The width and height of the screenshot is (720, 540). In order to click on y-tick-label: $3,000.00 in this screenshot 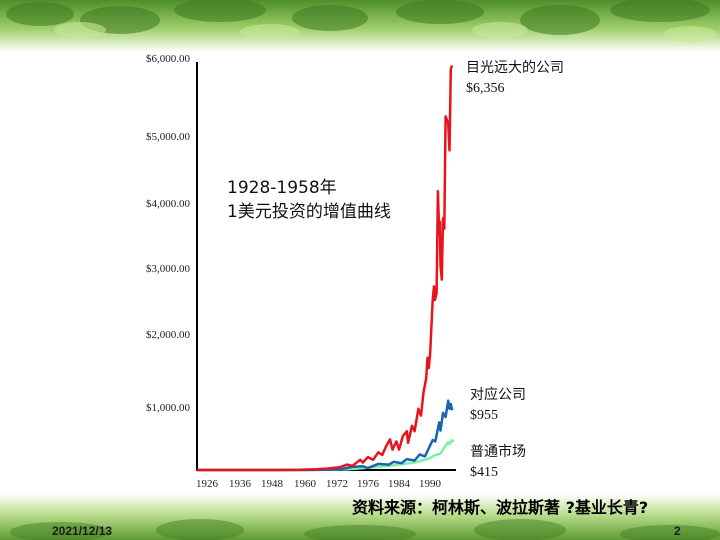, I will do `click(168, 269)`.